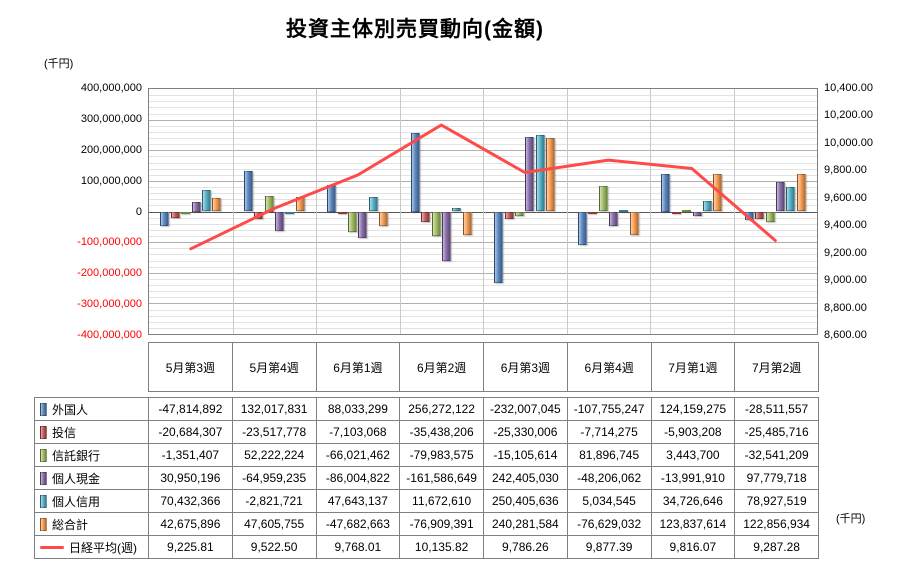 The width and height of the screenshot is (918, 574). What do you see at coordinates (442, 501) in the screenshot?
I see `table-value-cell: 11,672,610` at bounding box center [442, 501].